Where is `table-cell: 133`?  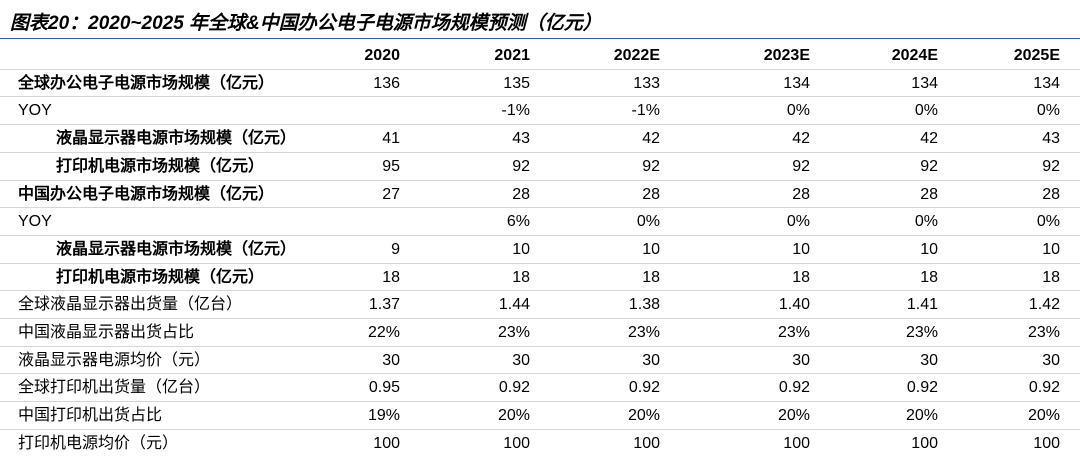 table-cell: 133 is located at coordinates (646, 83).